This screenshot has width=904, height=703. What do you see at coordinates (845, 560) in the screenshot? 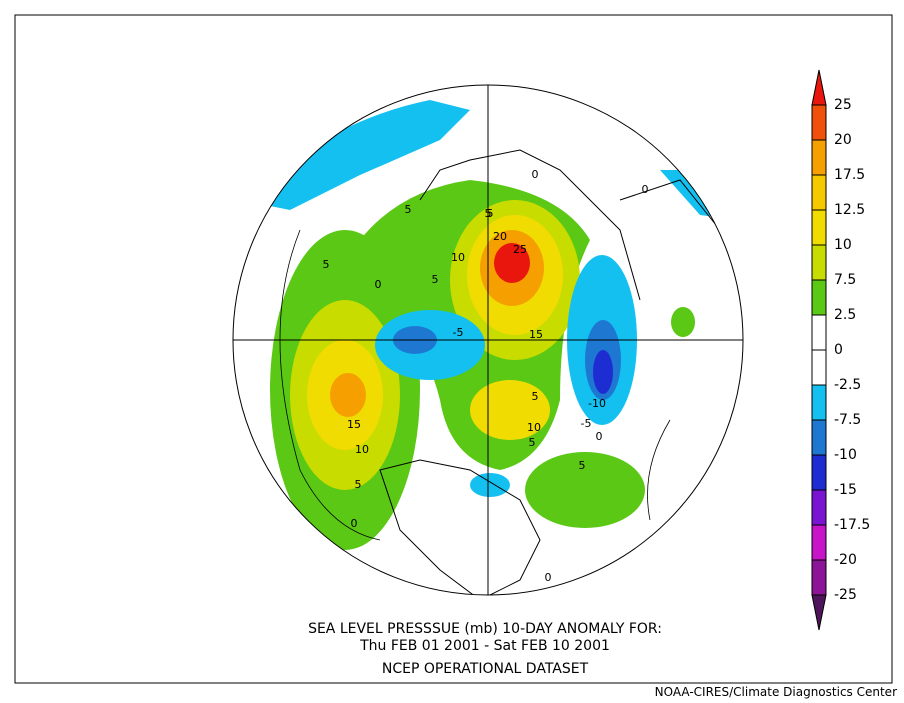
I see `colorbar-label: -20` at bounding box center [845, 560].